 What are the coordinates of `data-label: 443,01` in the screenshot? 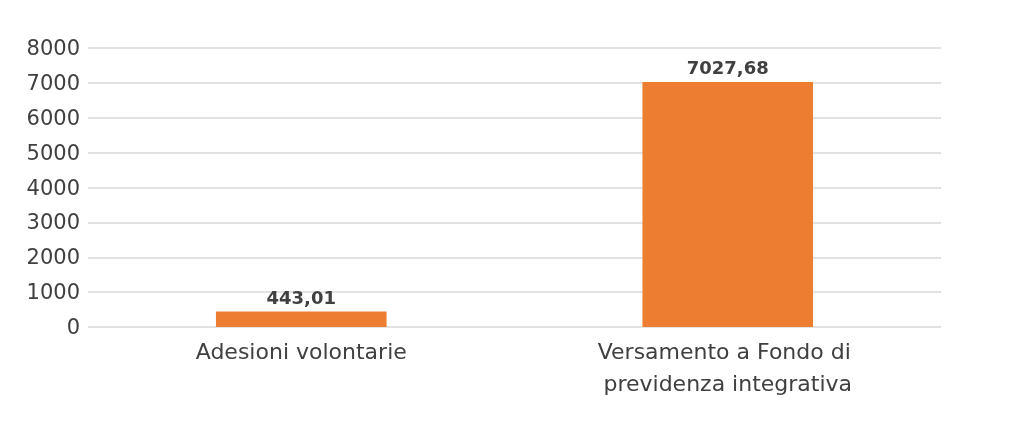 It's located at (301, 298).